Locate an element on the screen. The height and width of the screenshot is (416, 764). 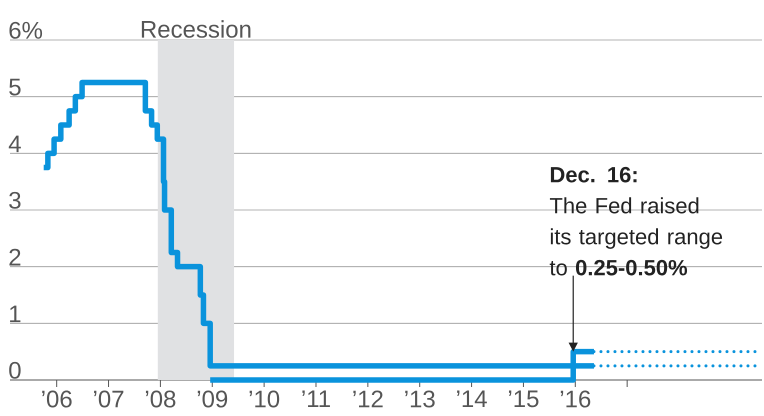
y-tick-label: 1 is located at coordinates (15, 314).